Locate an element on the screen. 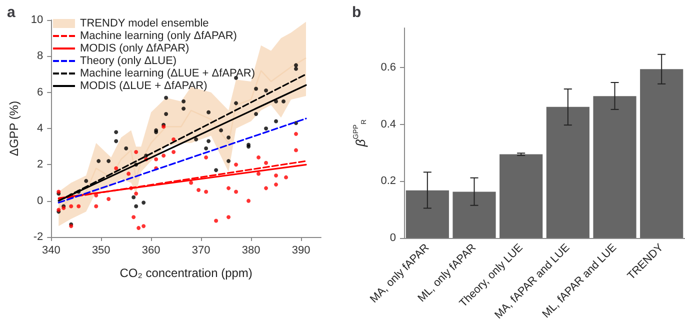 The height and width of the screenshot is (328, 685). y-axis-title: ΔGPP (%) is located at coordinates (14, 128).